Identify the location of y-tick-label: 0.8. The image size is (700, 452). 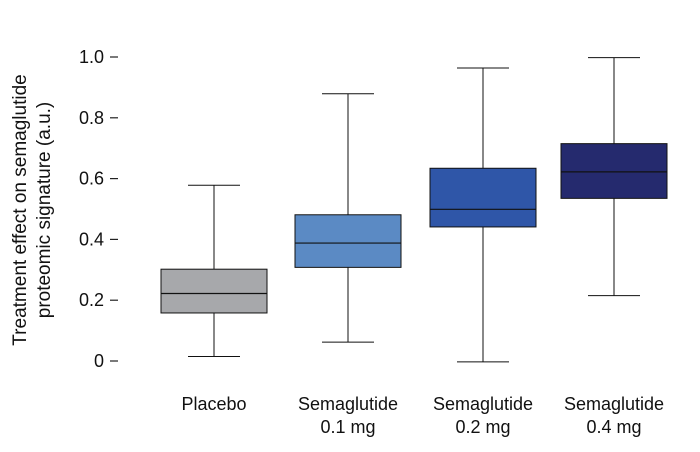
(91, 118).